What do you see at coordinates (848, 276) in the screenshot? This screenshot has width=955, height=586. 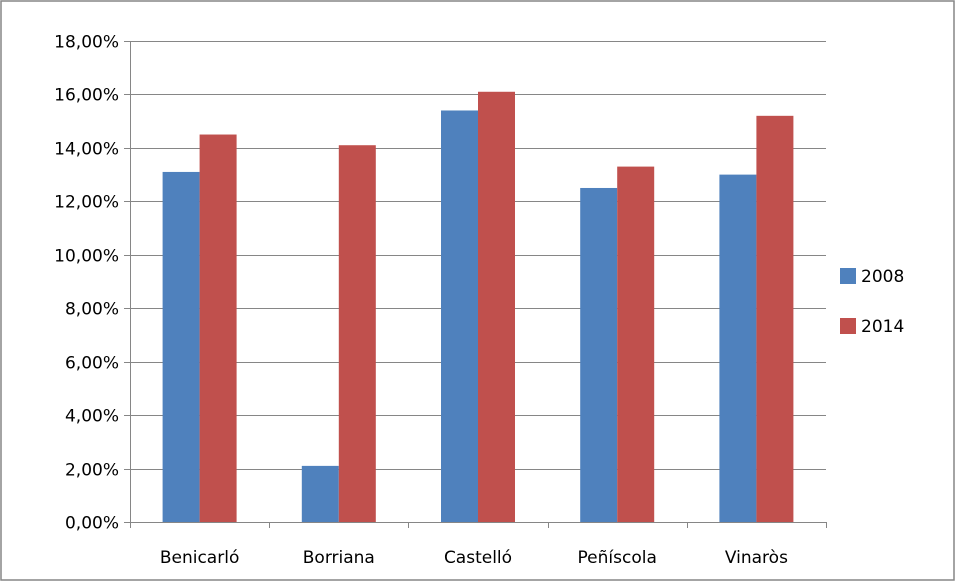 I see `legend-swatch-2008` at bounding box center [848, 276].